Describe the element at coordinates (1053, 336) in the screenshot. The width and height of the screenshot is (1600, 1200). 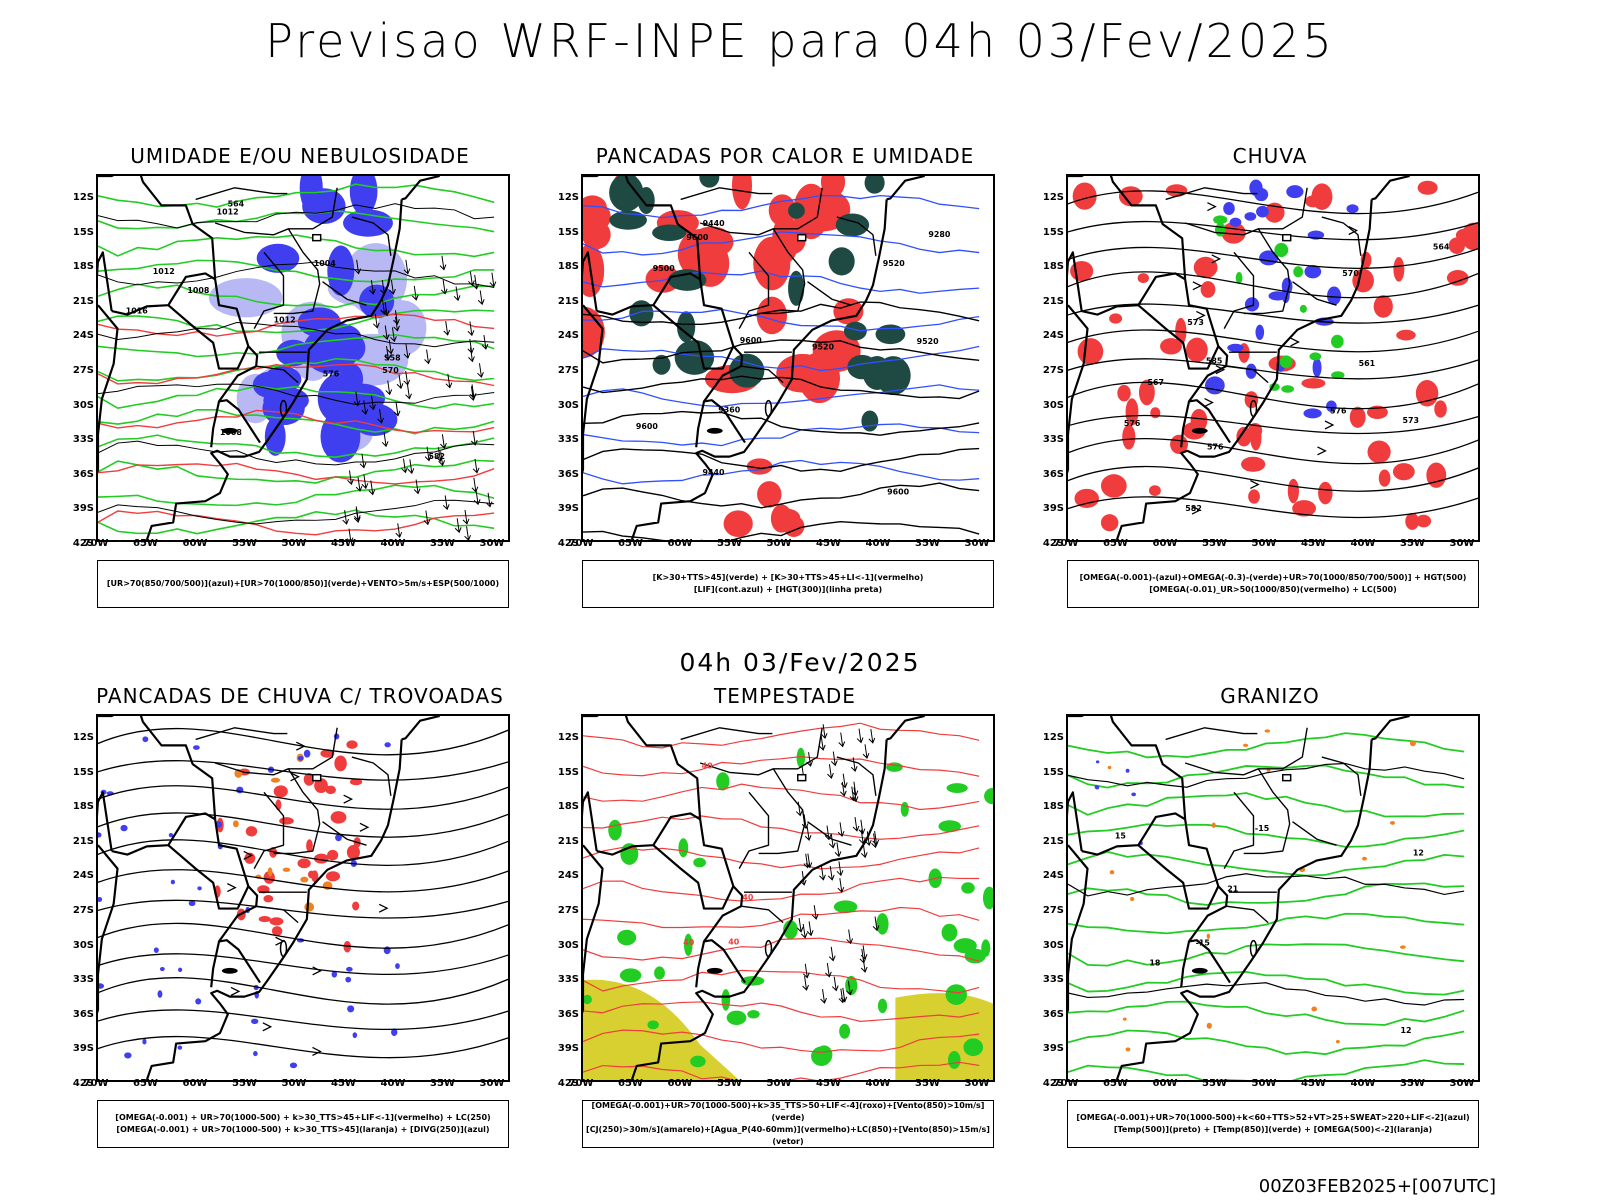
I see `lat-label: 24S` at that location.